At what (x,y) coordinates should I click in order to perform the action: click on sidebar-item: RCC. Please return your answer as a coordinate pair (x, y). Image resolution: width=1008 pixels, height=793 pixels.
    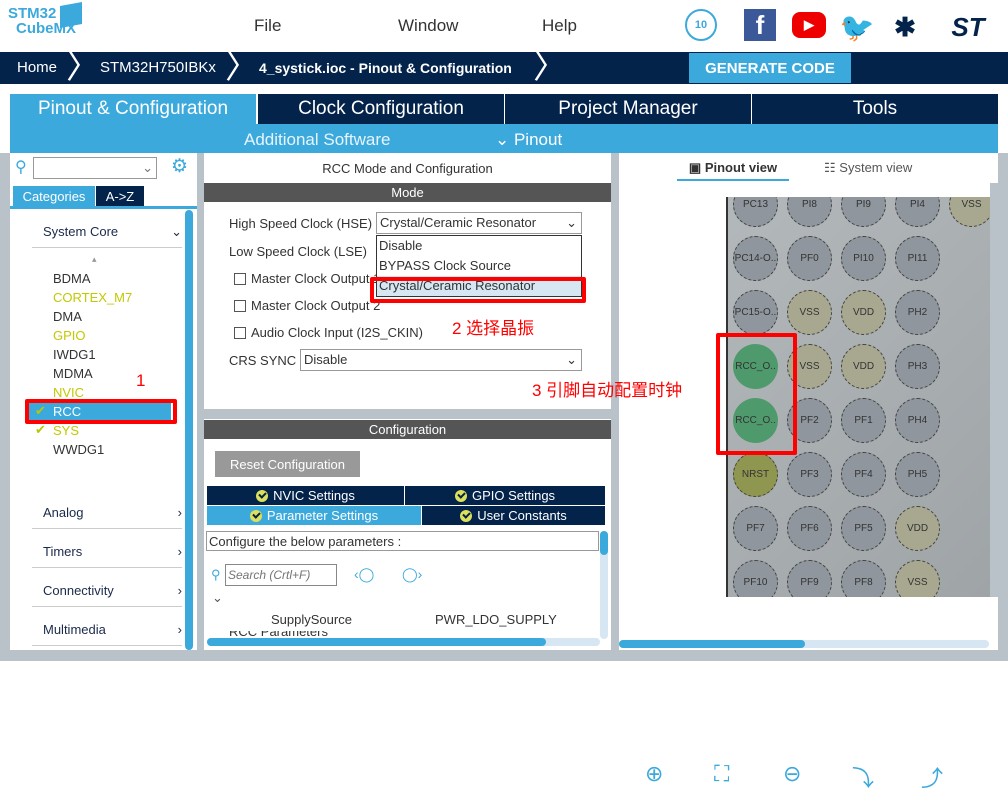
    Looking at the image, I should click on (67, 411).